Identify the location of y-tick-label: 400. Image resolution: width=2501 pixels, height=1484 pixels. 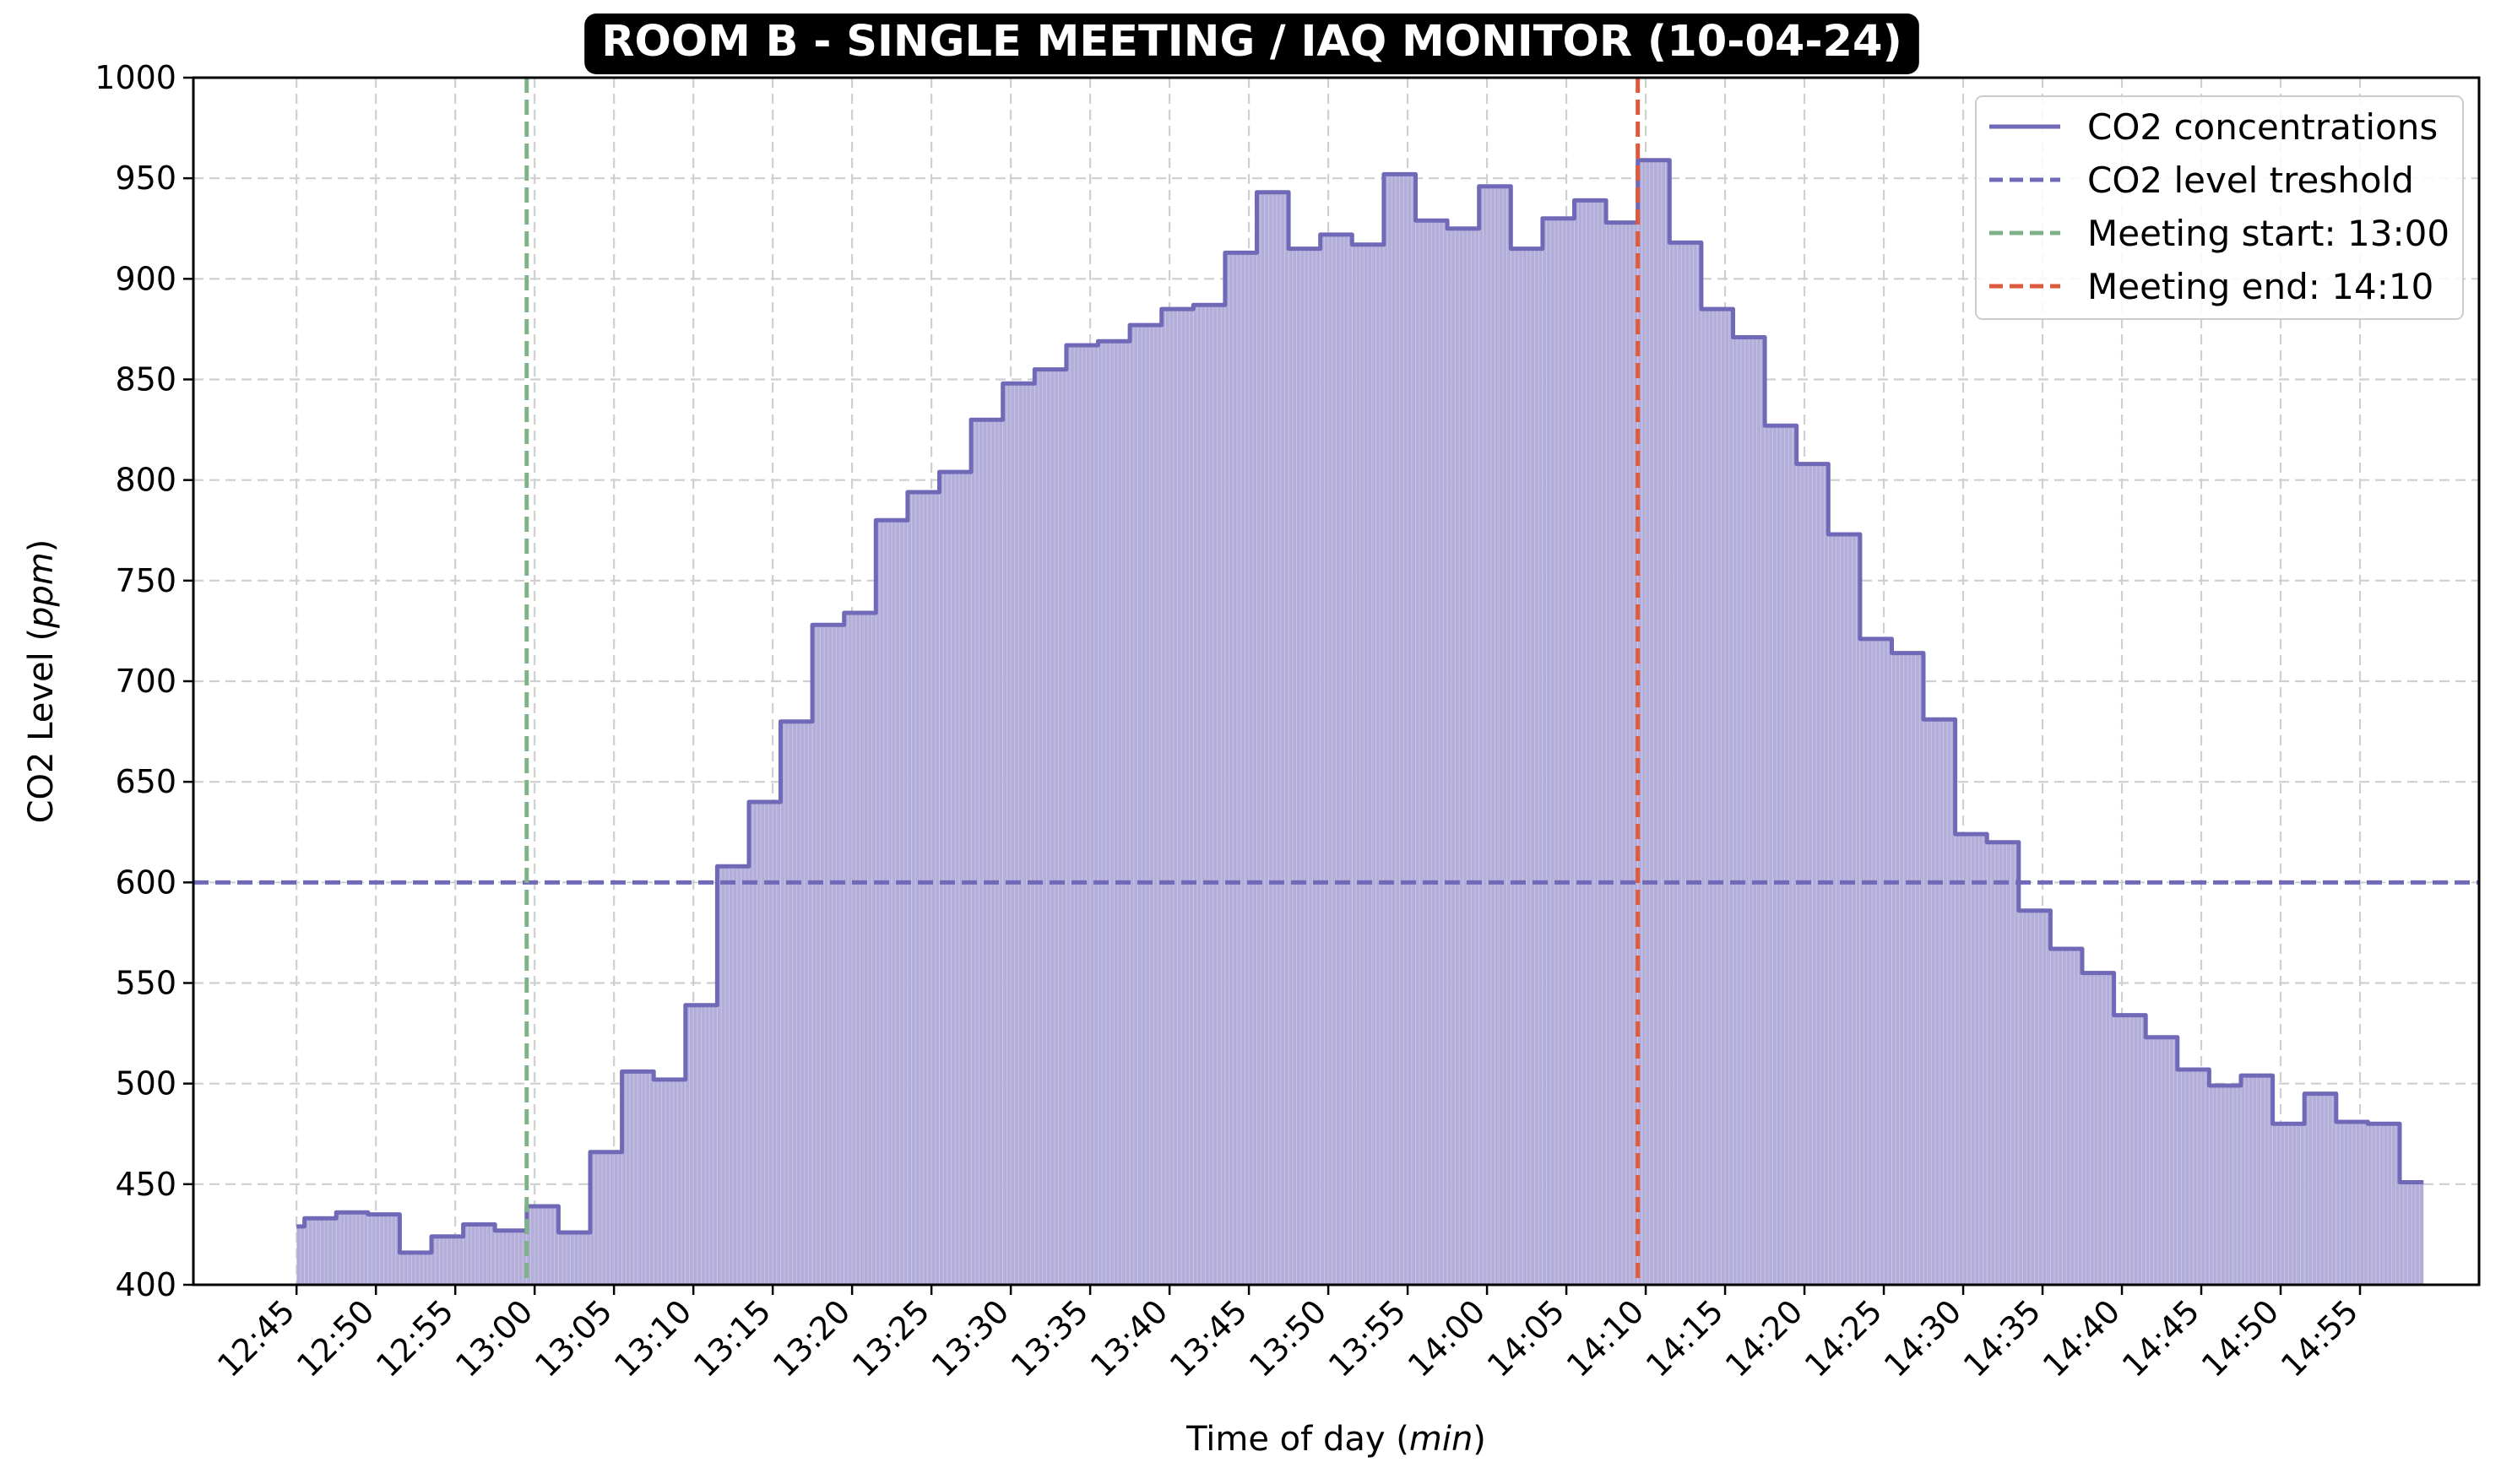
(145, 1284).